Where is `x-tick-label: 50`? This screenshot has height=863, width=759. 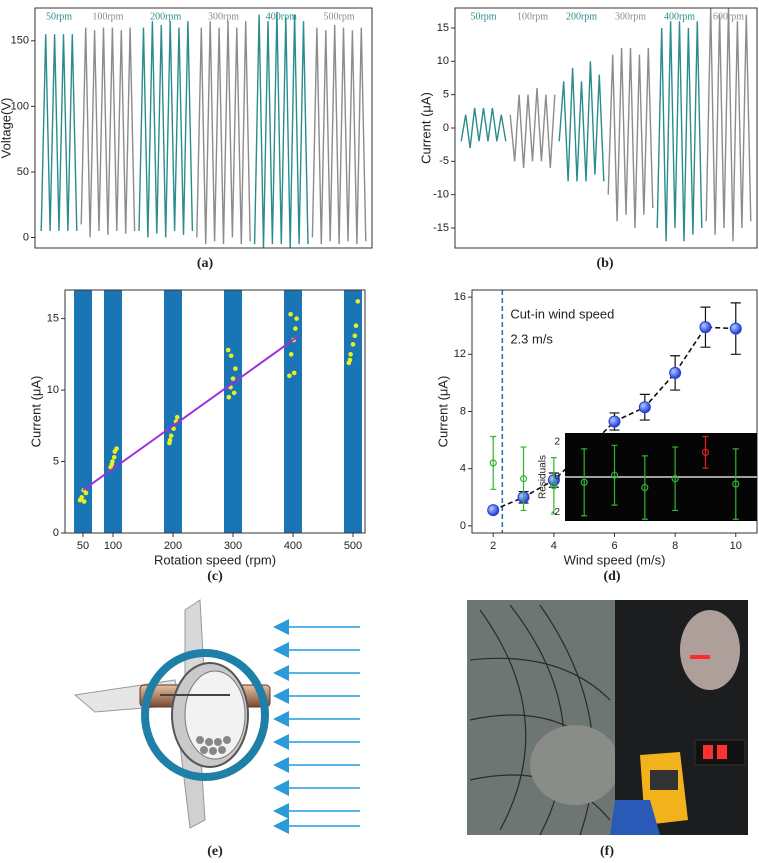
x-tick-label: 50 is located at coordinates (83, 546).